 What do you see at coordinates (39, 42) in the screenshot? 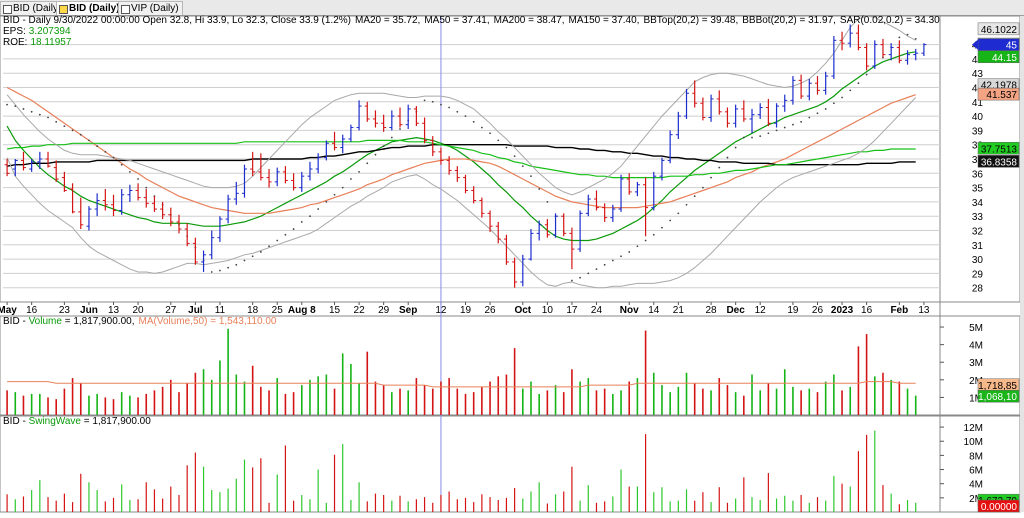
I see `roe-line: ROE: 18.11957` at bounding box center [39, 42].